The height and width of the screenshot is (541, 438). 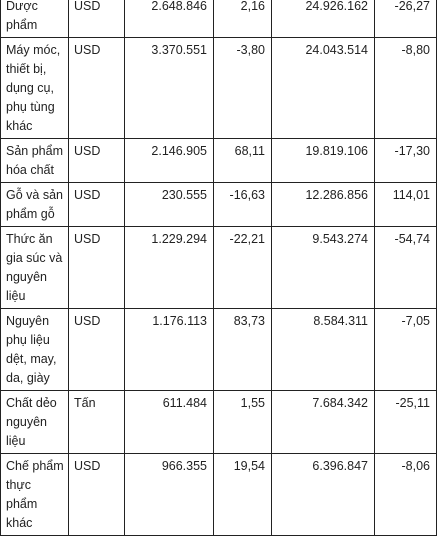 What do you see at coordinates (242, 204) in the screenshot?
I see `change-cell: -16,63` at bounding box center [242, 204].